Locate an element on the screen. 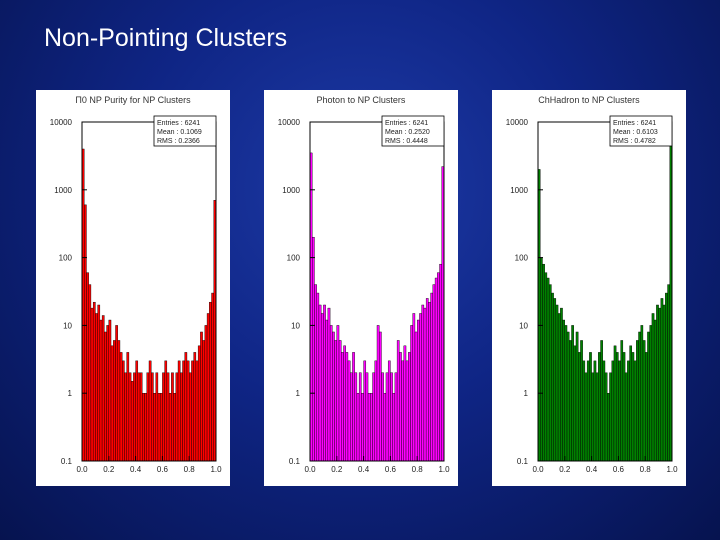 This screenshot has height=540, width=720. slide-title: Non-Pointing Clusters is located at coordinates (166, 38).